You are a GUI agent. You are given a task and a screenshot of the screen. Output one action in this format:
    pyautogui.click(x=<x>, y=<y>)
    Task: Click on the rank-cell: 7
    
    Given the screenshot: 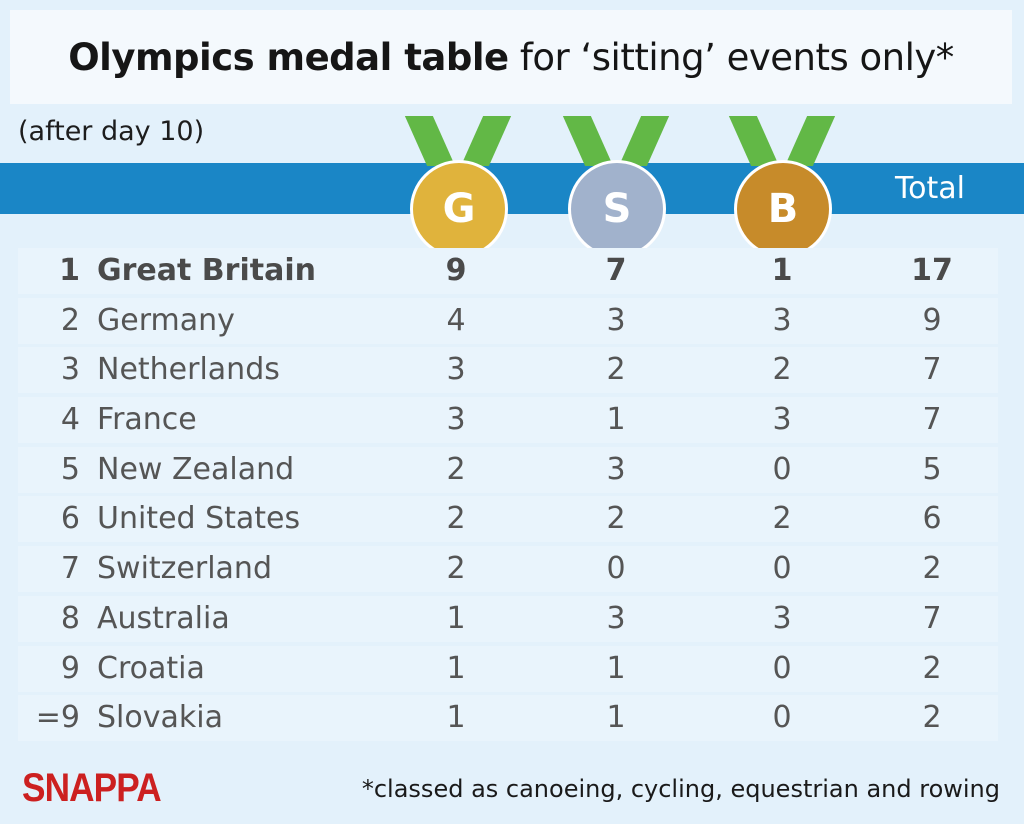 What is the action you would take?
    pyautogui.click(x=70, y=569)
    